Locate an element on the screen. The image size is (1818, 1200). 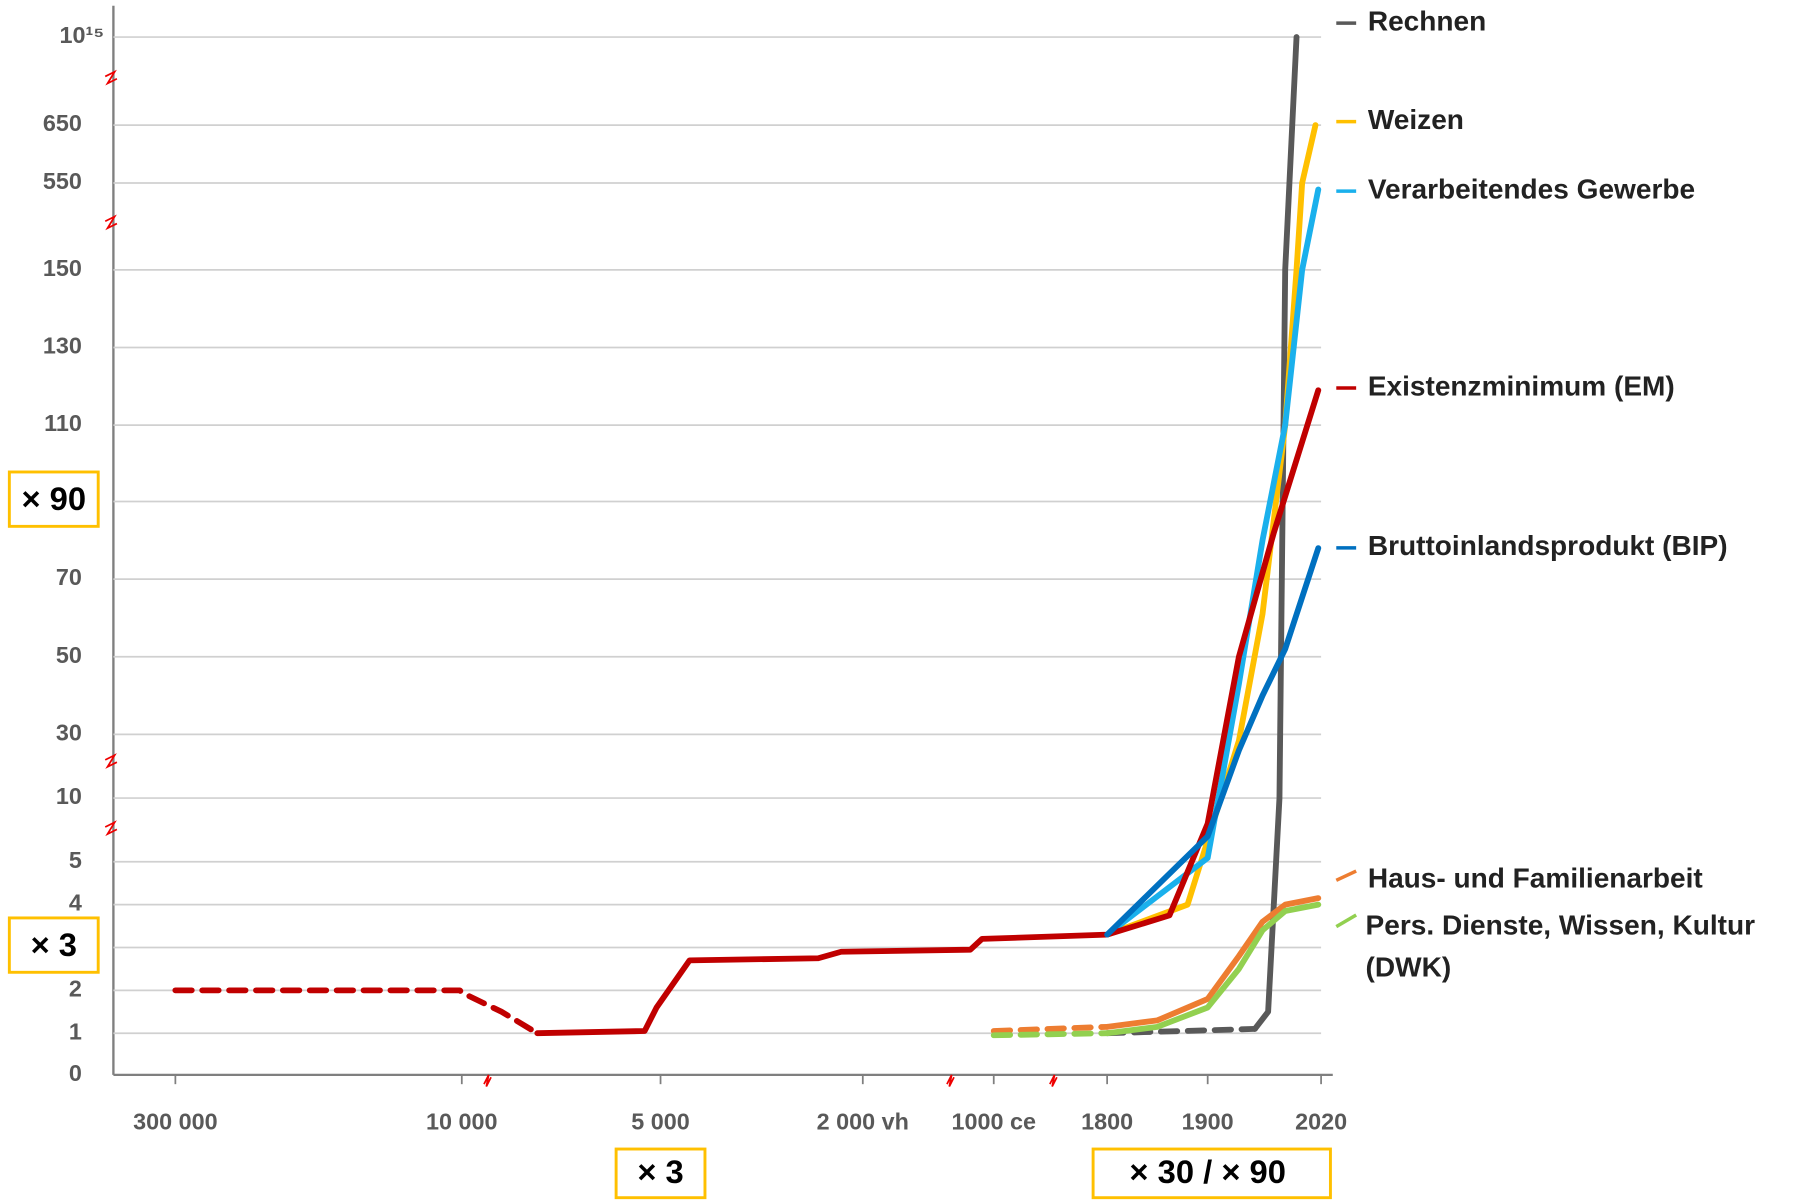
x-tick-label: 5 000 is located at coordinates (660, 1122).